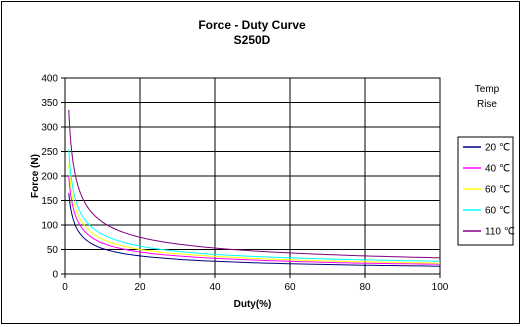 The image size is (523, 327). What do you see at coordinates (497, 169) in the screenshot?
I see `legend-label-2: 40 ℃` at bounding box center [497, 169].